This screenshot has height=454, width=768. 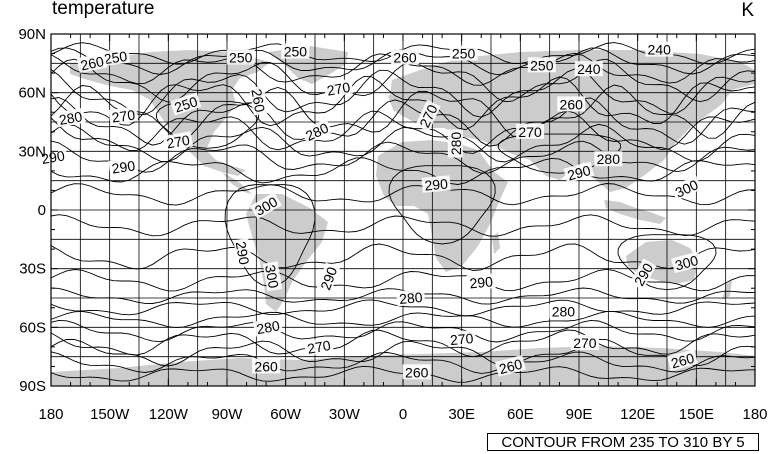 What do you see at coordinates (50, 414) in the screenshot?
I see `lon-tick-label: 180` at bounding box center [50, 414].